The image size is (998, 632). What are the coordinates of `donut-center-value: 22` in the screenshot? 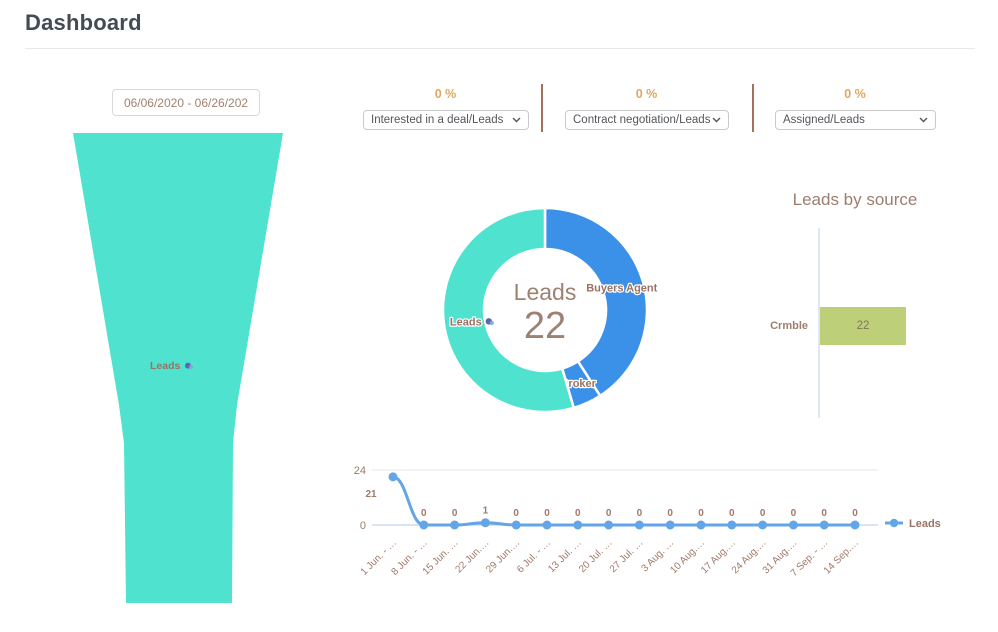 It's located at (545, 326).